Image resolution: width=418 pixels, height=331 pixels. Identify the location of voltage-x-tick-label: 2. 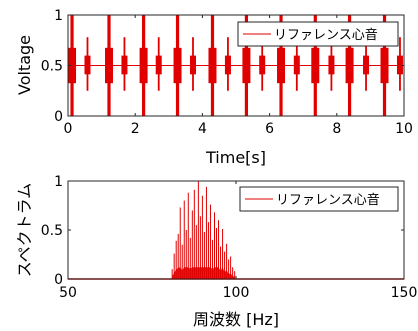
(135, 129).